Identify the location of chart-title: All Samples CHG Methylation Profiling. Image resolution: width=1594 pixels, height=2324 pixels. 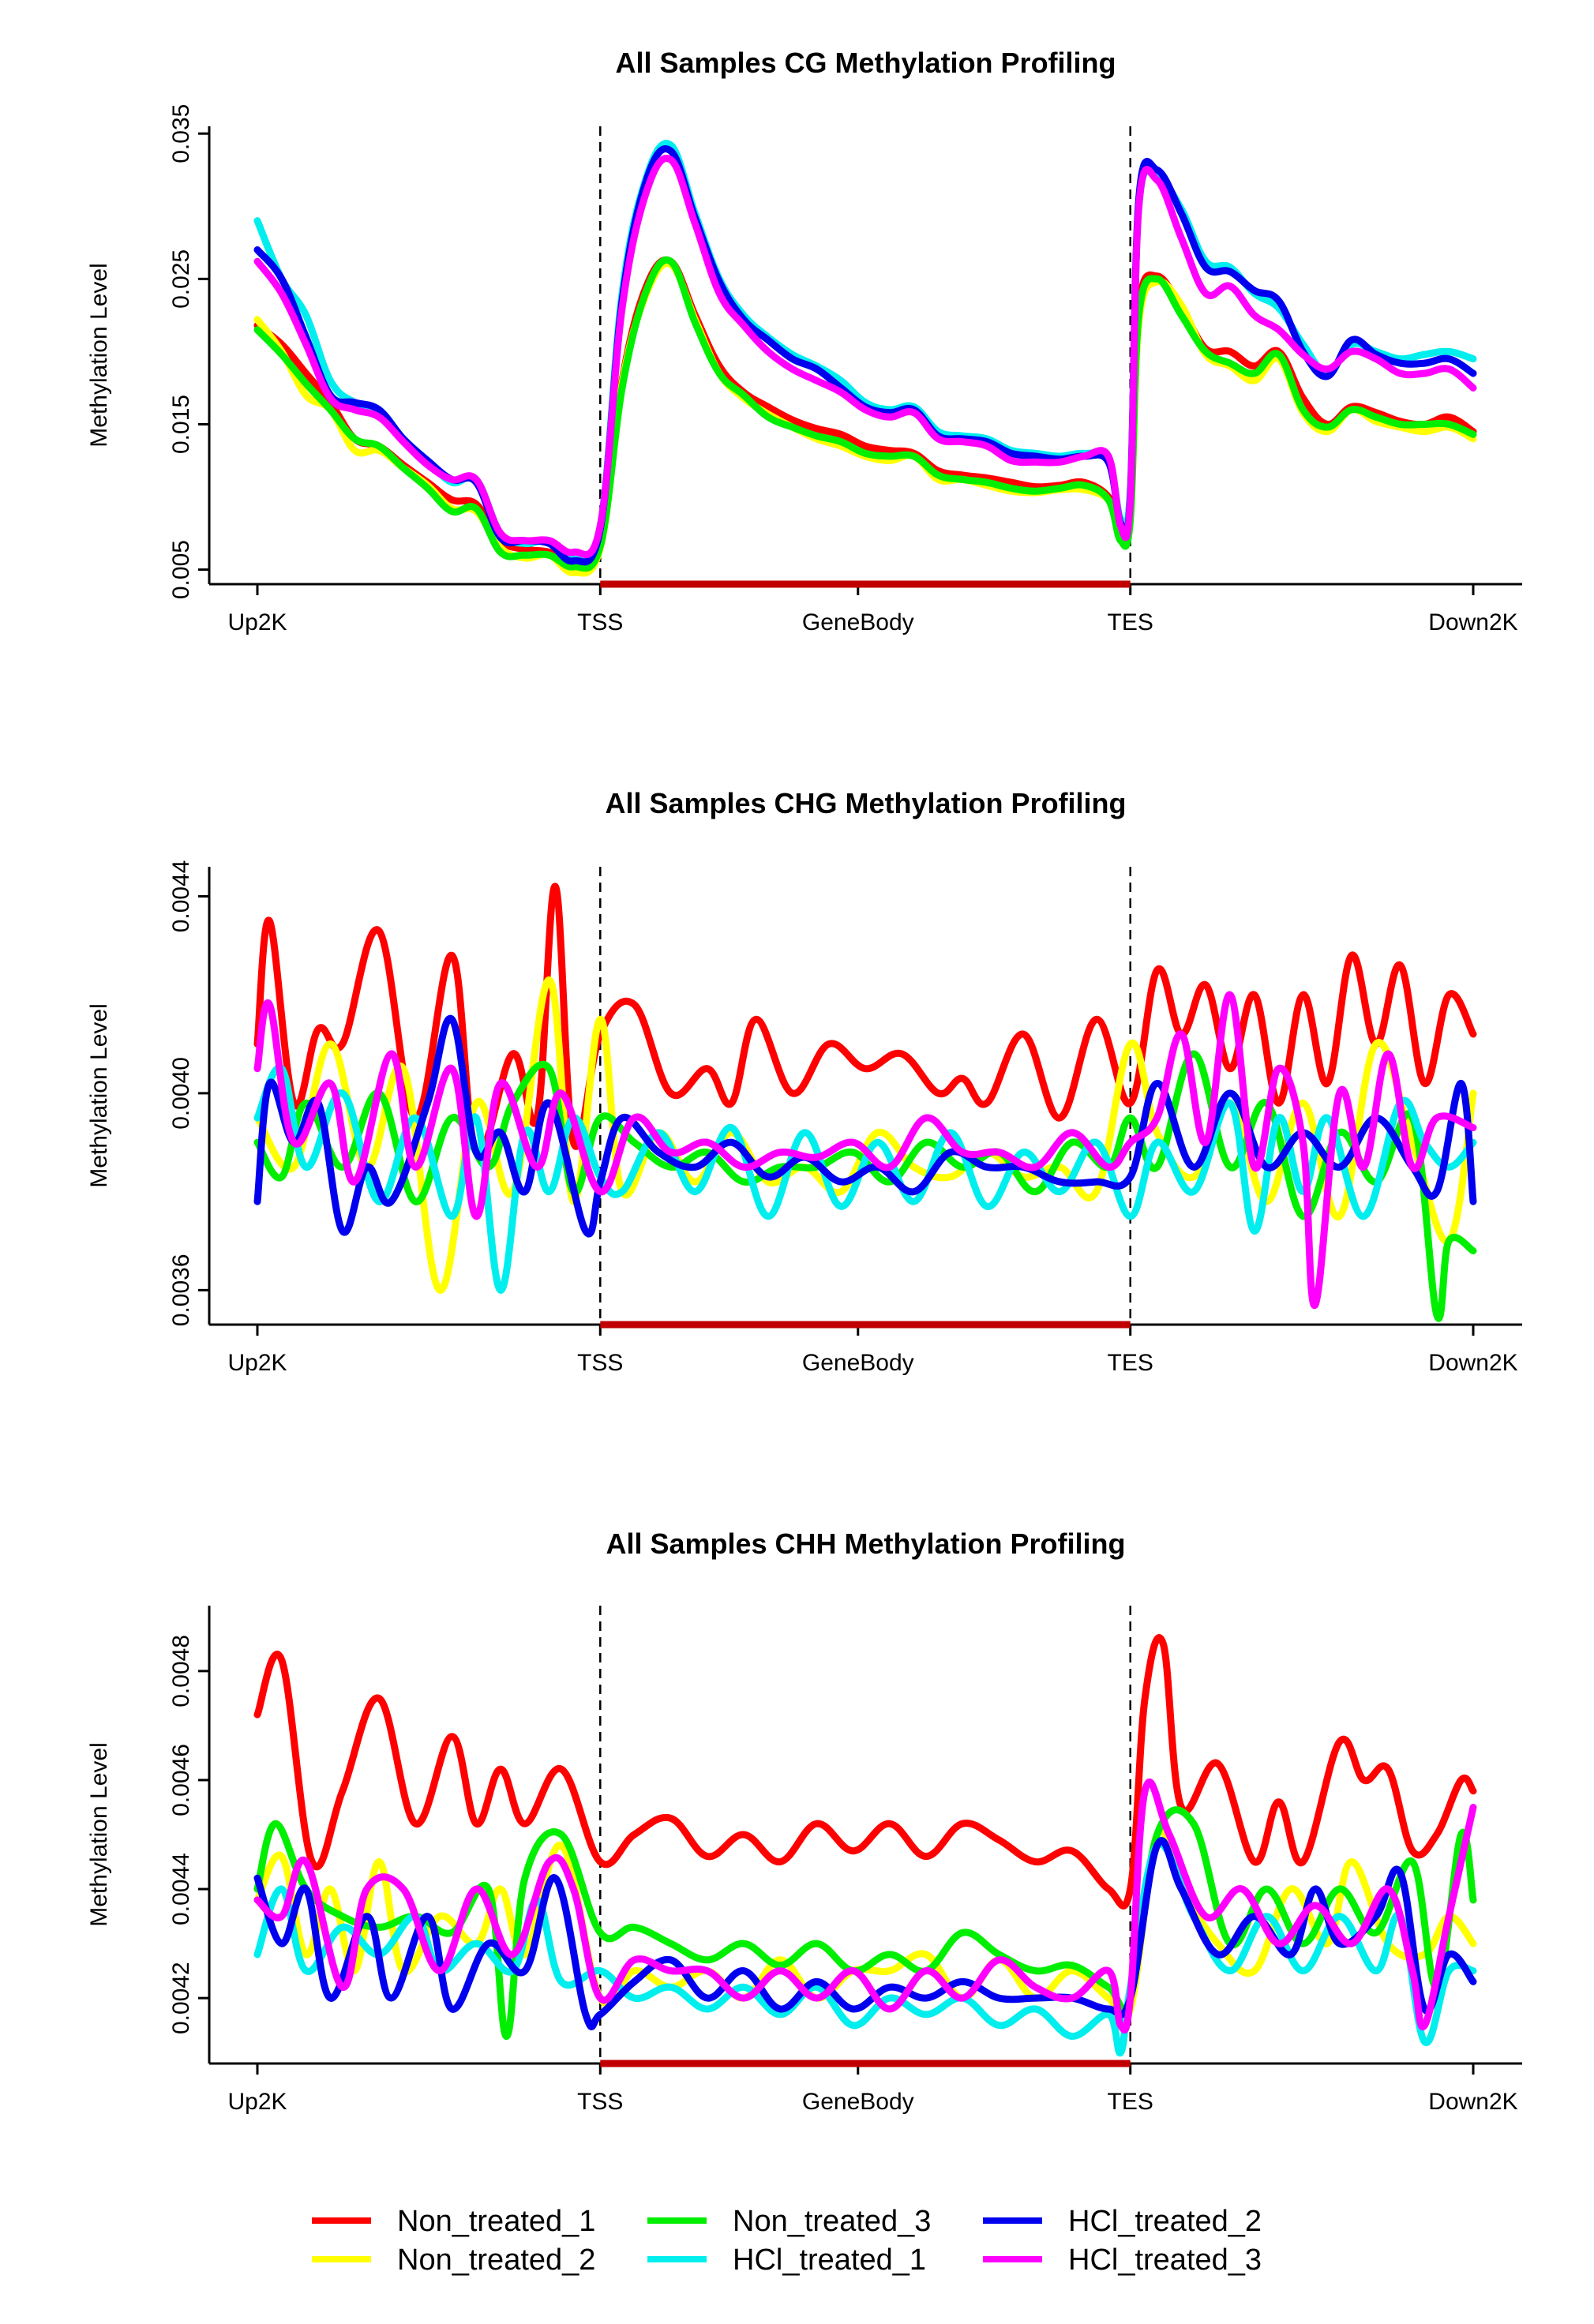
(865, 803).